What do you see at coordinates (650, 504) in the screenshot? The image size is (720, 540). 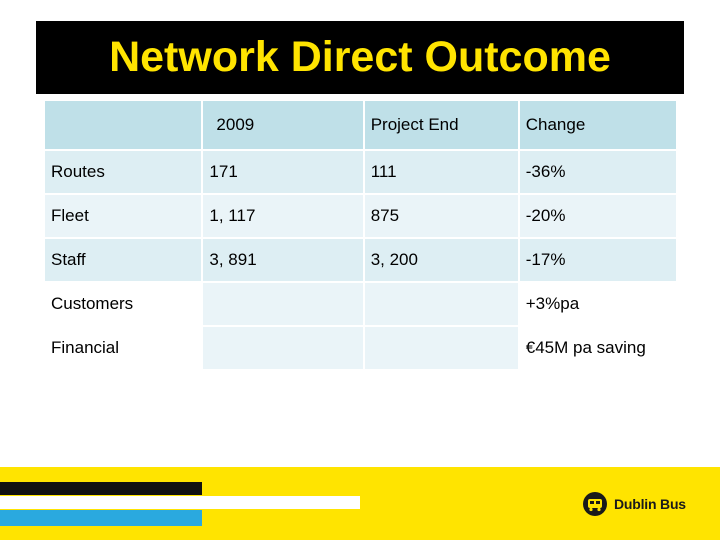 I see `logo-text: Dublin Bus` at bounding box center [650, 504].